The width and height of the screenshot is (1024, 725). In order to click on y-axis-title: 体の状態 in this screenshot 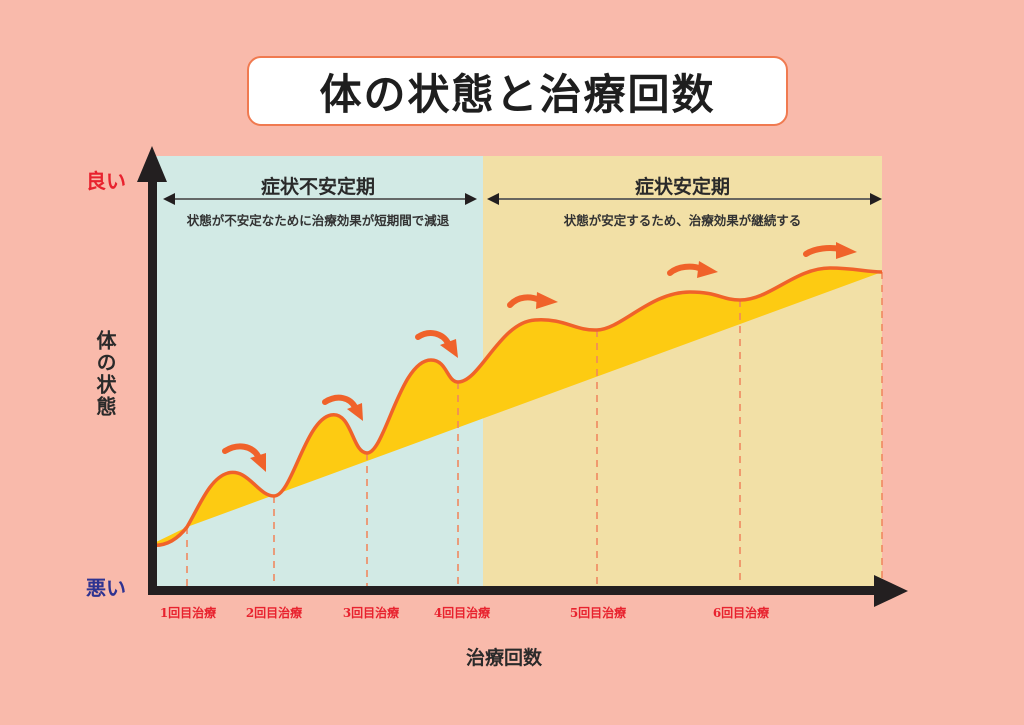, I will do `click(105, 374)`.